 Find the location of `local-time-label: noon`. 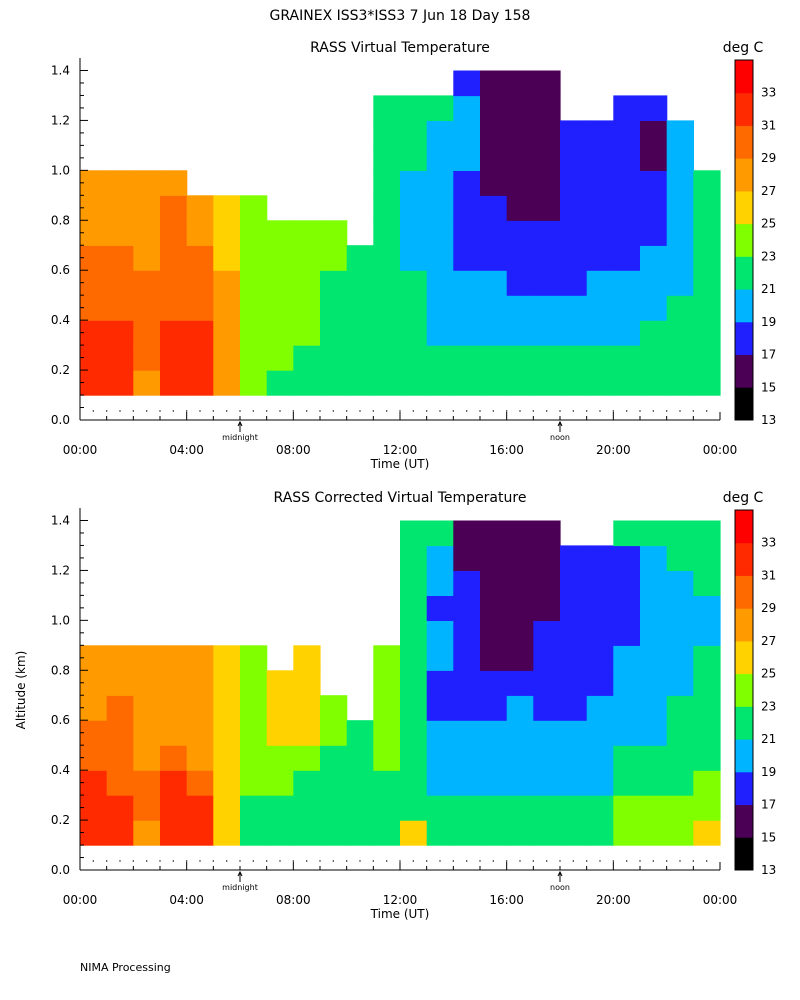

local-time-label: noon is located at coordinates (560, 887).